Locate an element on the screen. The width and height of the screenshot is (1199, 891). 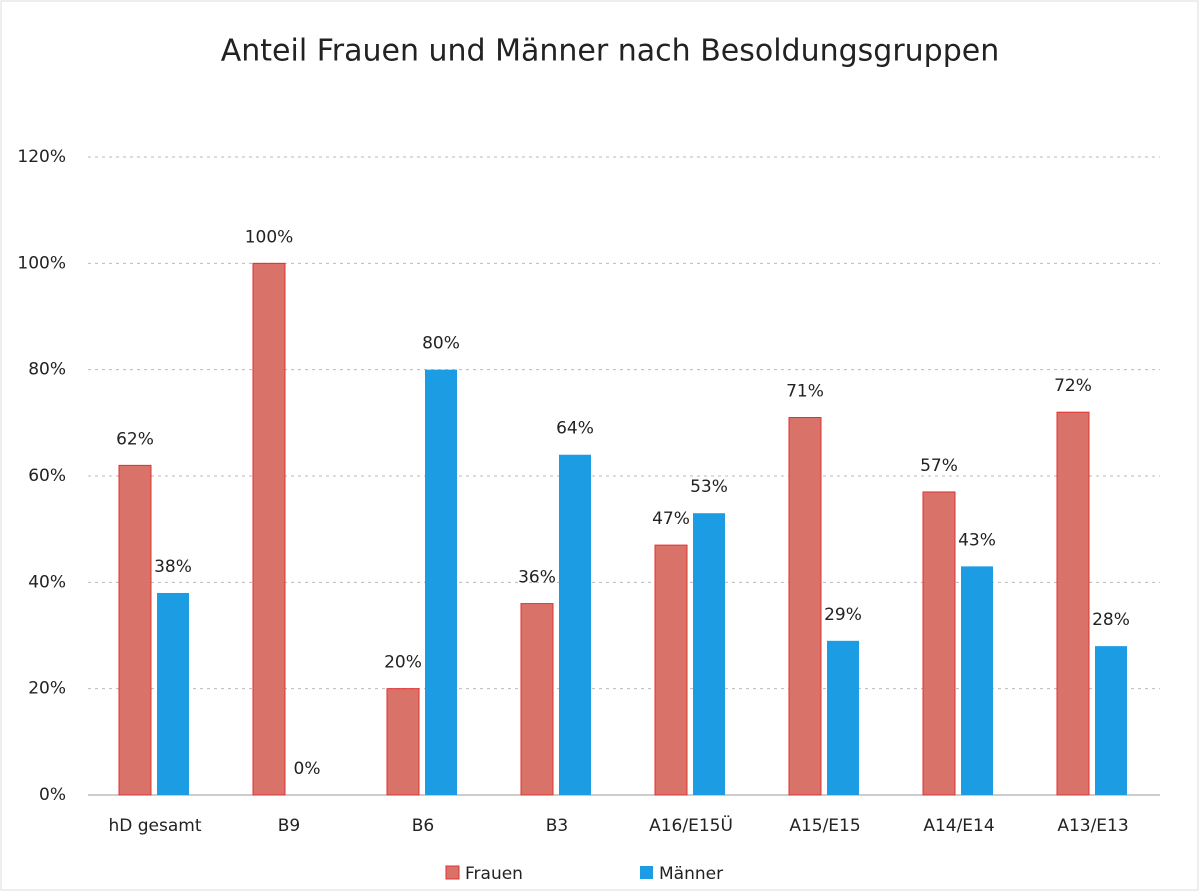
y-tick-label: 0% is located at coordinates (52, 795).